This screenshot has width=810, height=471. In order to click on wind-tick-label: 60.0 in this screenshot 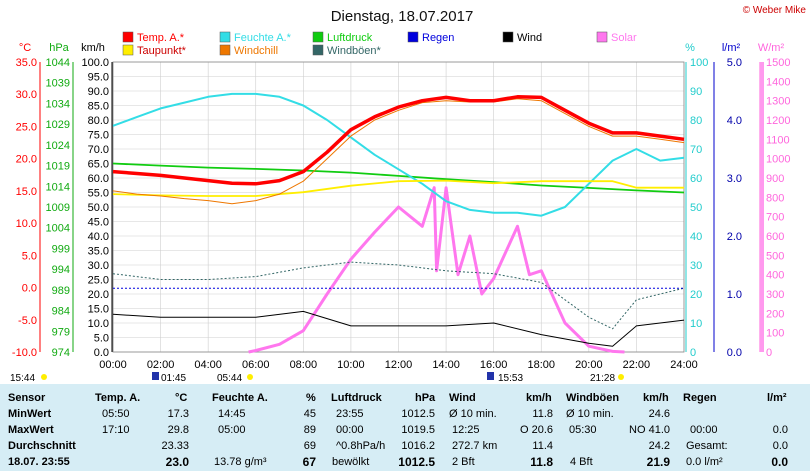, I will do `click(98, 179)`.